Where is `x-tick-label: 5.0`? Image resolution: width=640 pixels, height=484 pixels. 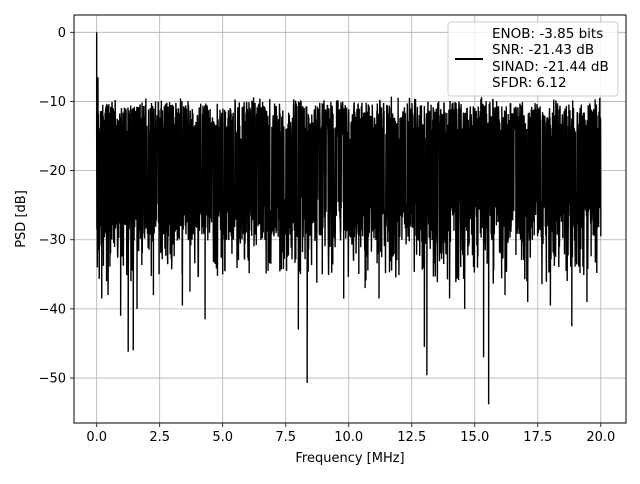
x-tick-label: 5.0 is located at coordinates (222, 437).